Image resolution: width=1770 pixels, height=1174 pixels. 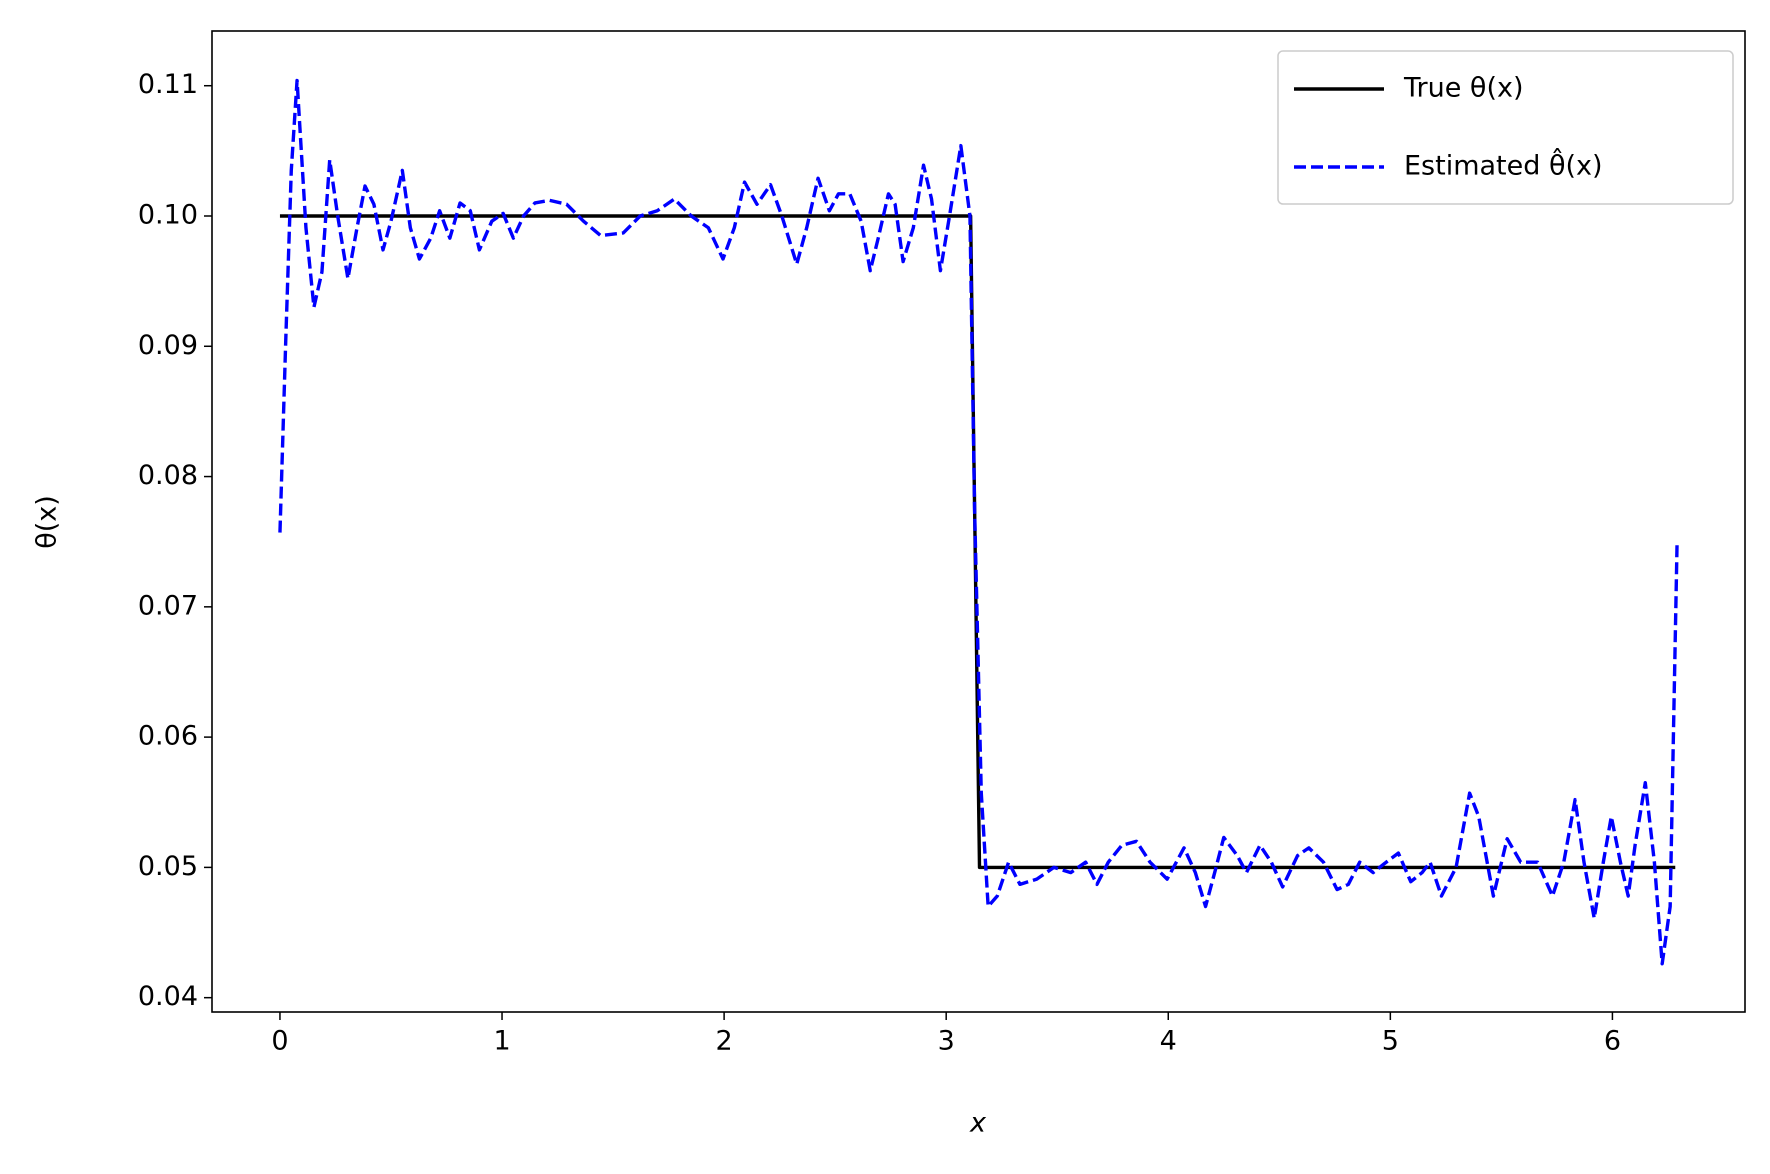 What do you see at coordinates (168, 866) in the screenshot?
I see `y-tick-label: 0.05` at bounding box center [168, 866].